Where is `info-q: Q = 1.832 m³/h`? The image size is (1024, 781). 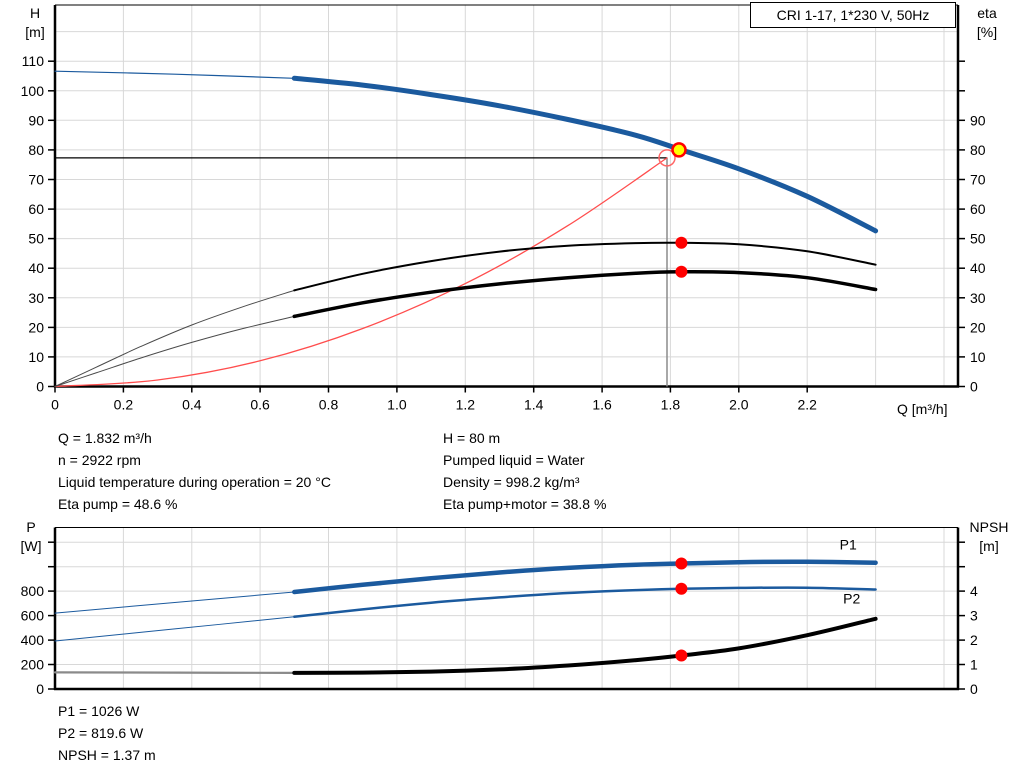
info-q: Q = 1.832 m³/h is located at coordinates (105, 438).